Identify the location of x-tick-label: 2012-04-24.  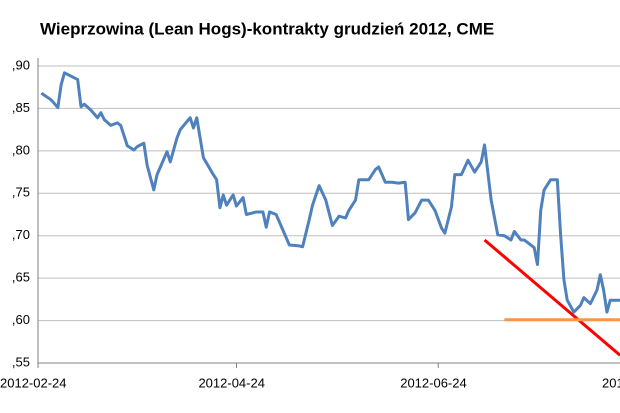
(231, 382).